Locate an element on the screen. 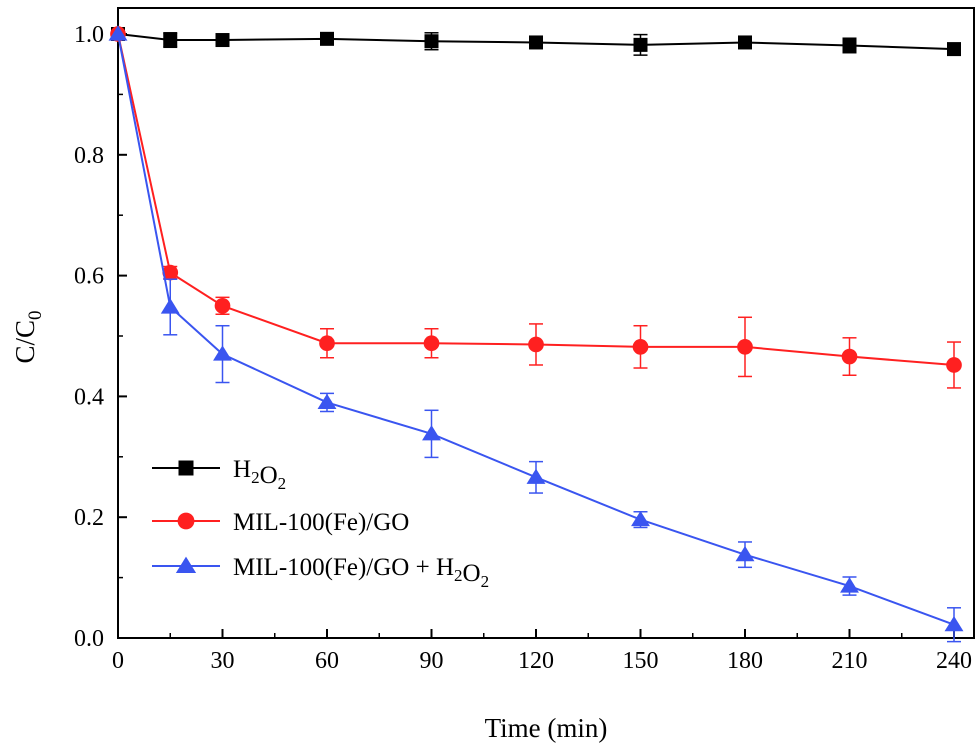 Image resolution: width=980 pixels, height=753 pixels. x-tick-label: 120 is located at coordinates (536, 661).